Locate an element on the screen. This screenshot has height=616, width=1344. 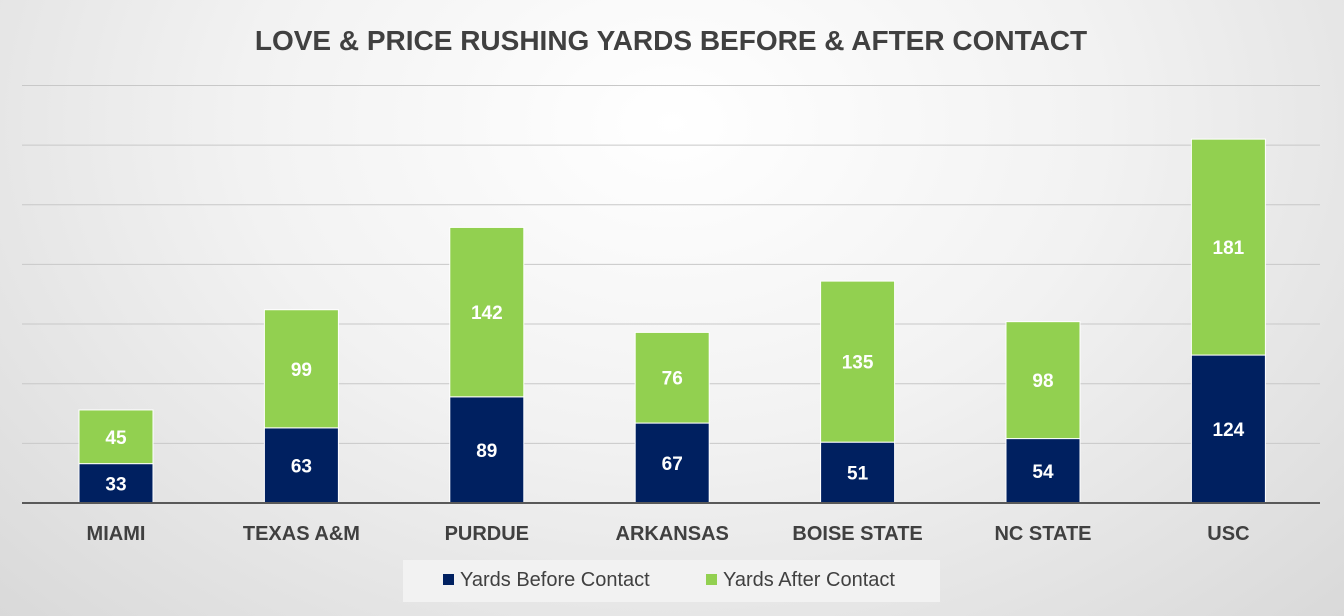
data-label-yards-after-contact: 76 is located at coordinates (672, 379).